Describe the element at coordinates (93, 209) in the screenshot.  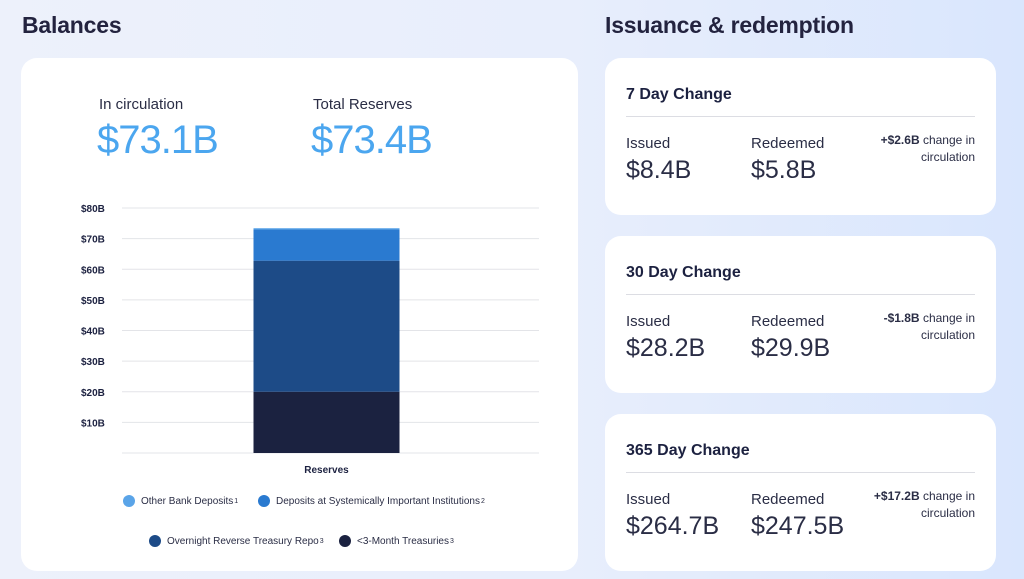
I see `y-tick-label: $80B` at that location.